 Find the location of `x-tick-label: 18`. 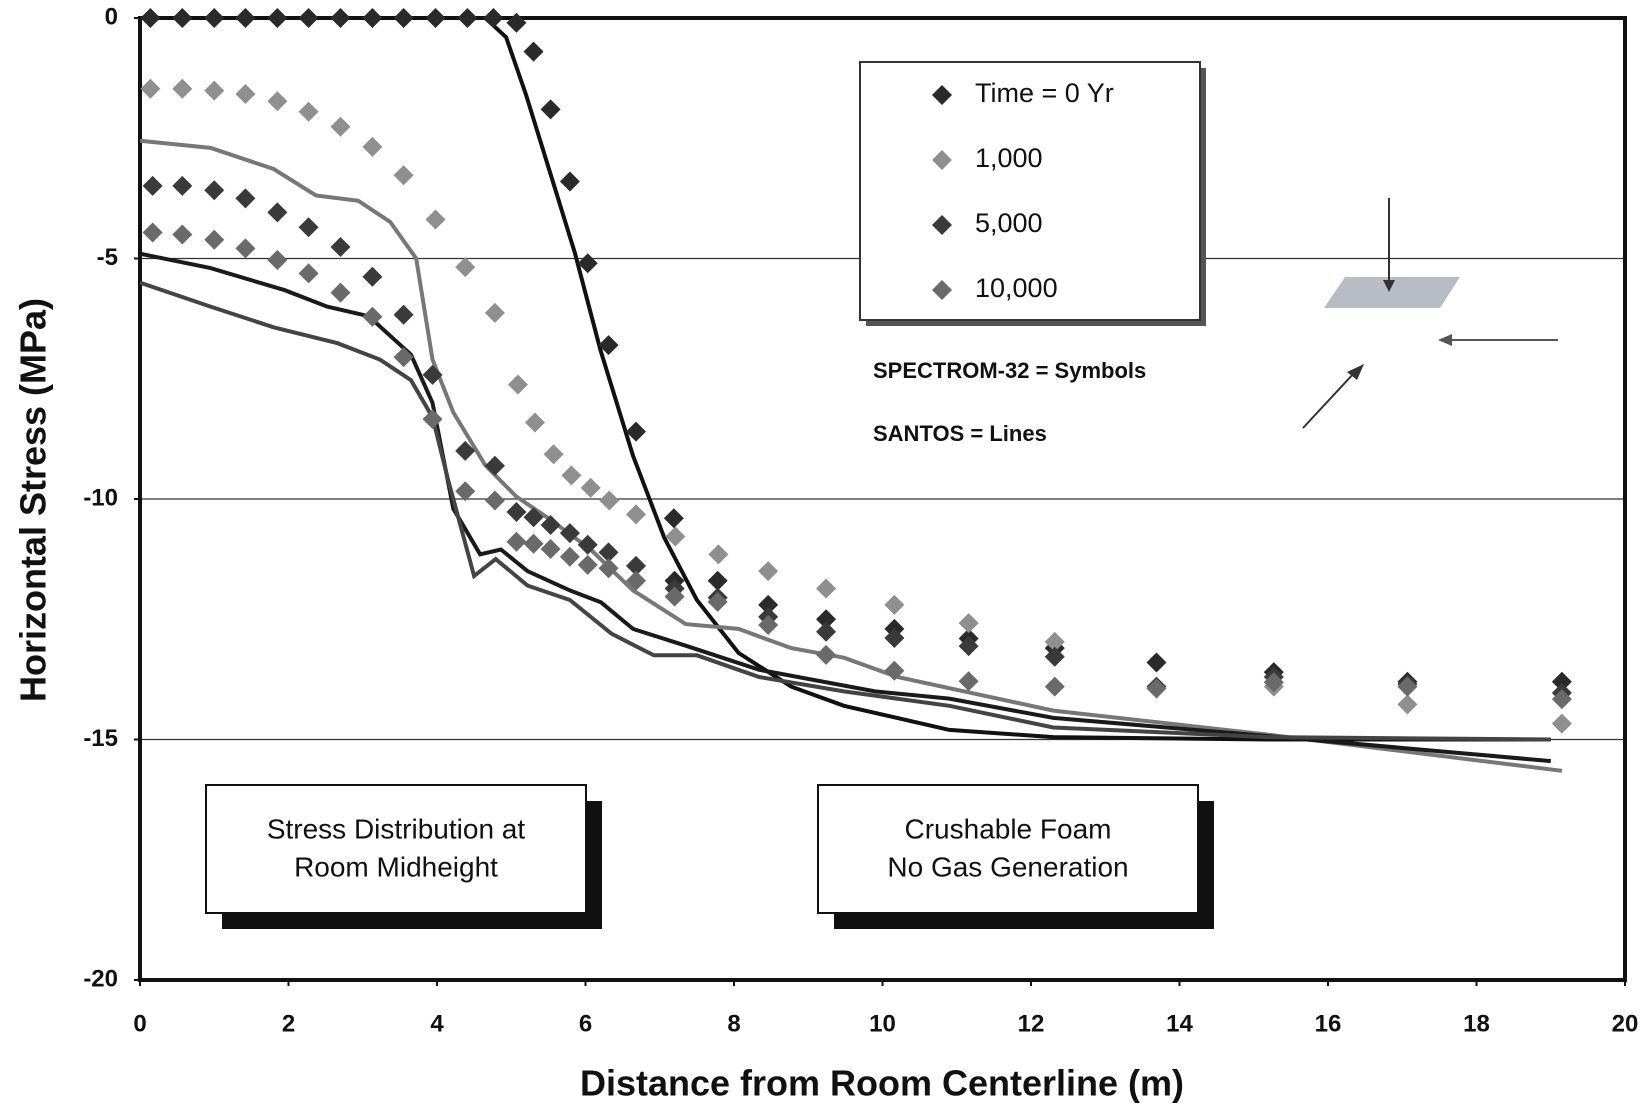

x-tick-label: 18 is located at coordinates (1476, 1023).